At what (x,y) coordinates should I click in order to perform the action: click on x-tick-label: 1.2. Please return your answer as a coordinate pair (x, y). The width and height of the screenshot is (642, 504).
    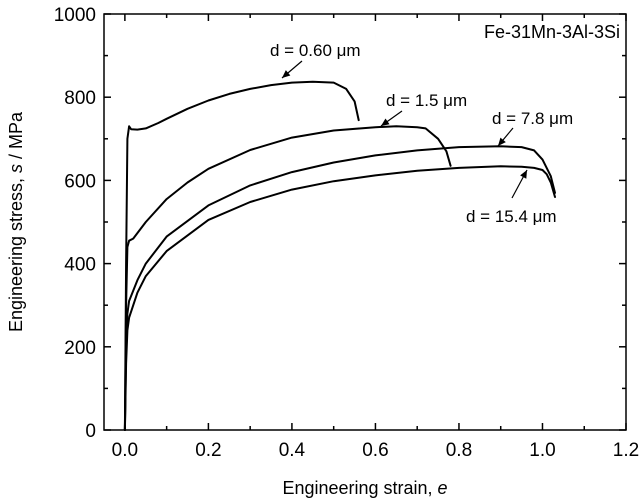
    Looking at the image, I should click on (626, 450).